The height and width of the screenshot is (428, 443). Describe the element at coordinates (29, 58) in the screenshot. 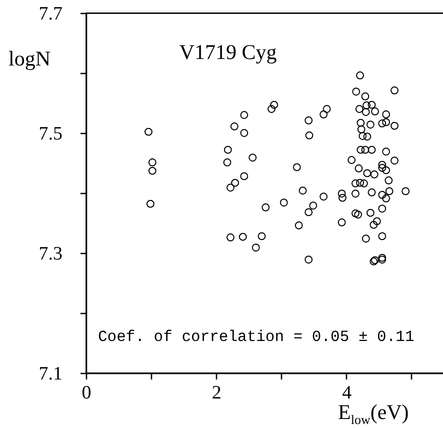

I see `y-axis-title: logN` at that location.